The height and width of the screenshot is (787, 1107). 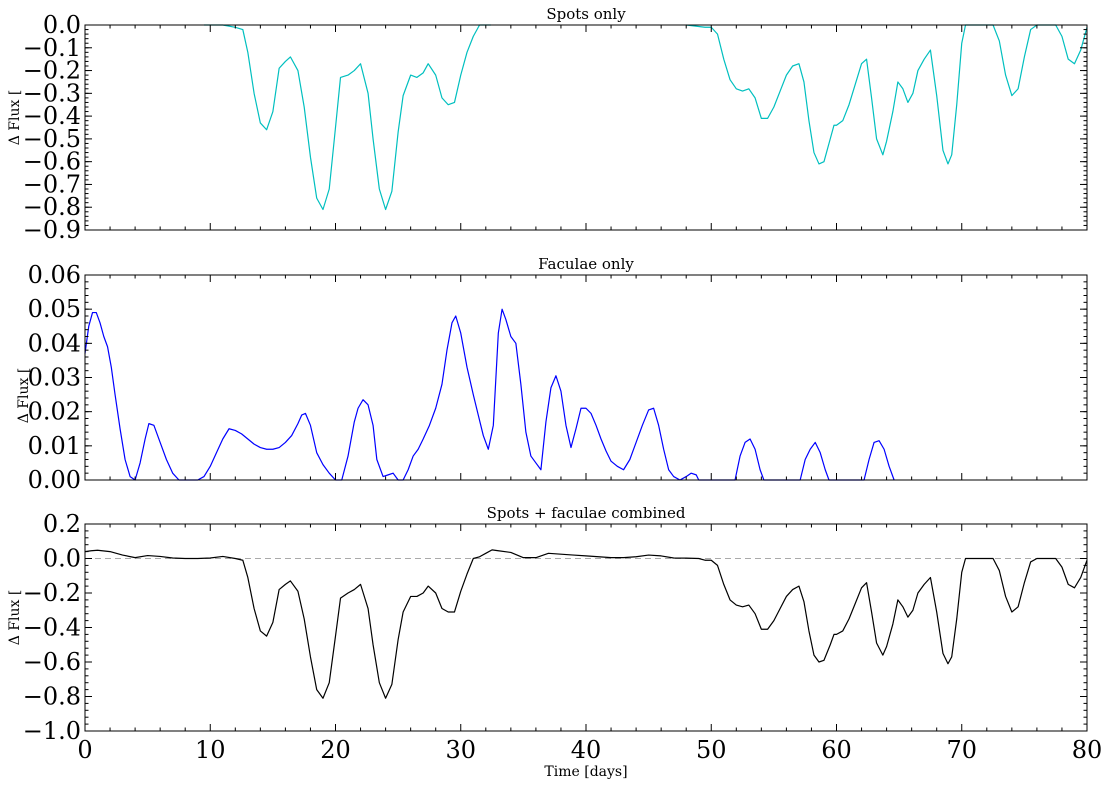 I want to click on faculae-y-tick-label: 0.02, so click(x=54, y=412).